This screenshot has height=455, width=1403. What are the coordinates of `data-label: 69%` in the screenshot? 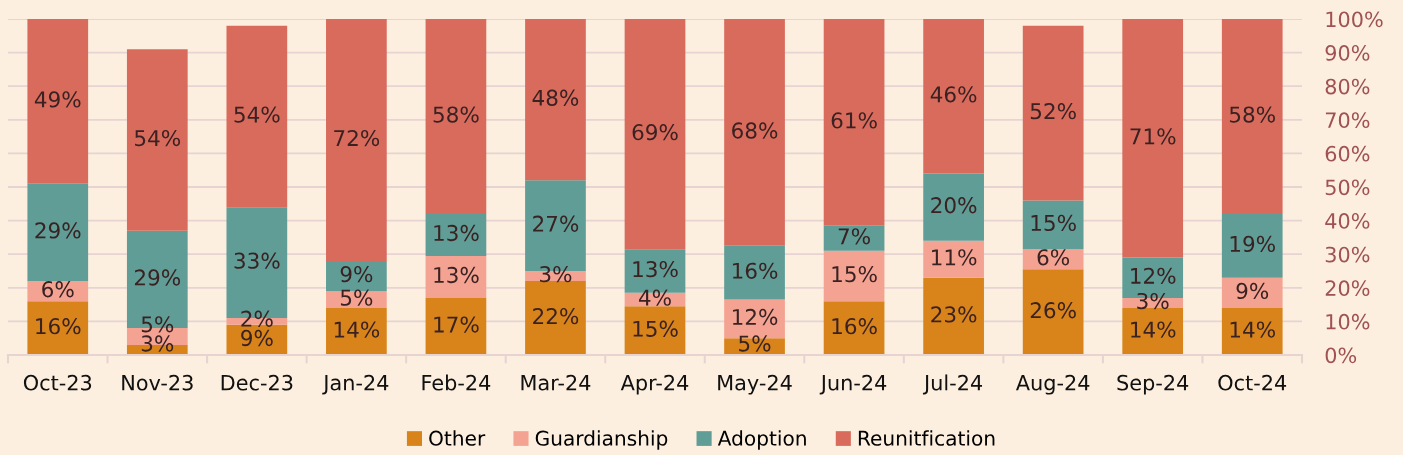 It's located at (655, 132).